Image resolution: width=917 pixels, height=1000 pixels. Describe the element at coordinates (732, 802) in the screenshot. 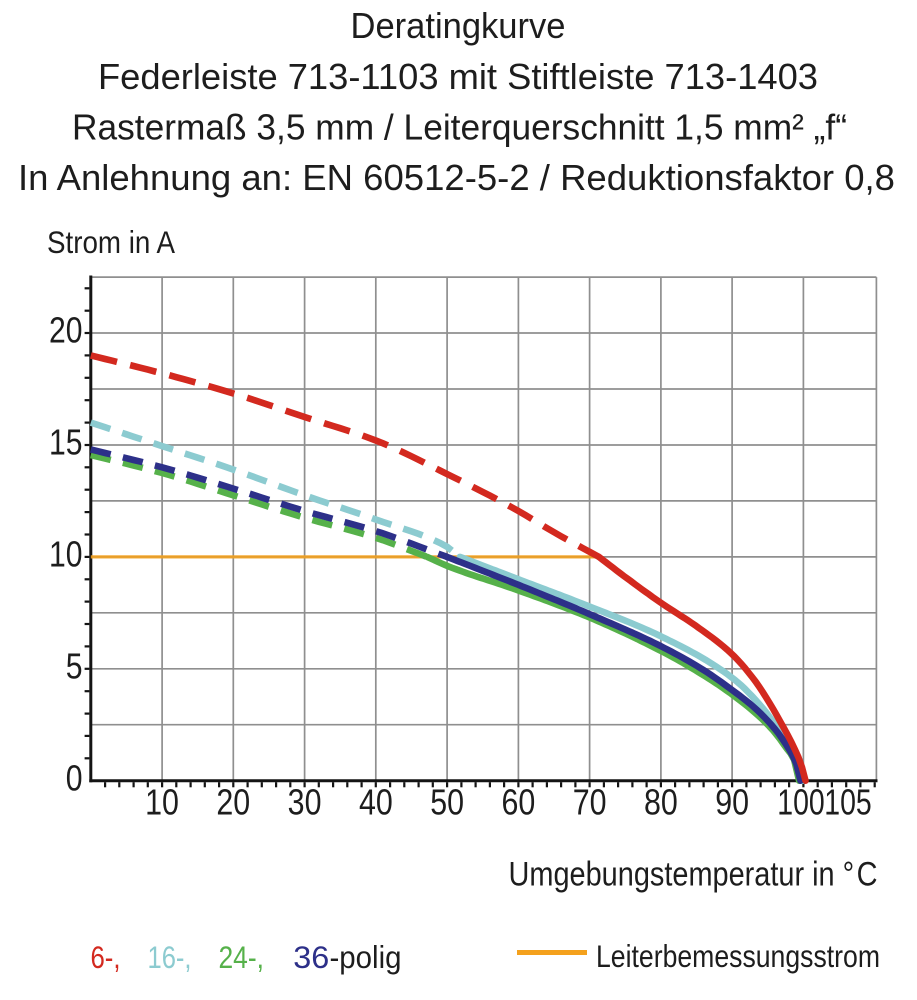

I see `svg-text: 90` at that location.